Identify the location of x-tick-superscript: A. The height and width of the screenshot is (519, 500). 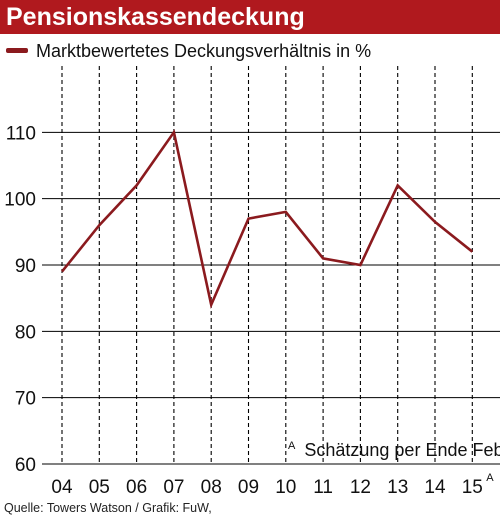
(490, 478).